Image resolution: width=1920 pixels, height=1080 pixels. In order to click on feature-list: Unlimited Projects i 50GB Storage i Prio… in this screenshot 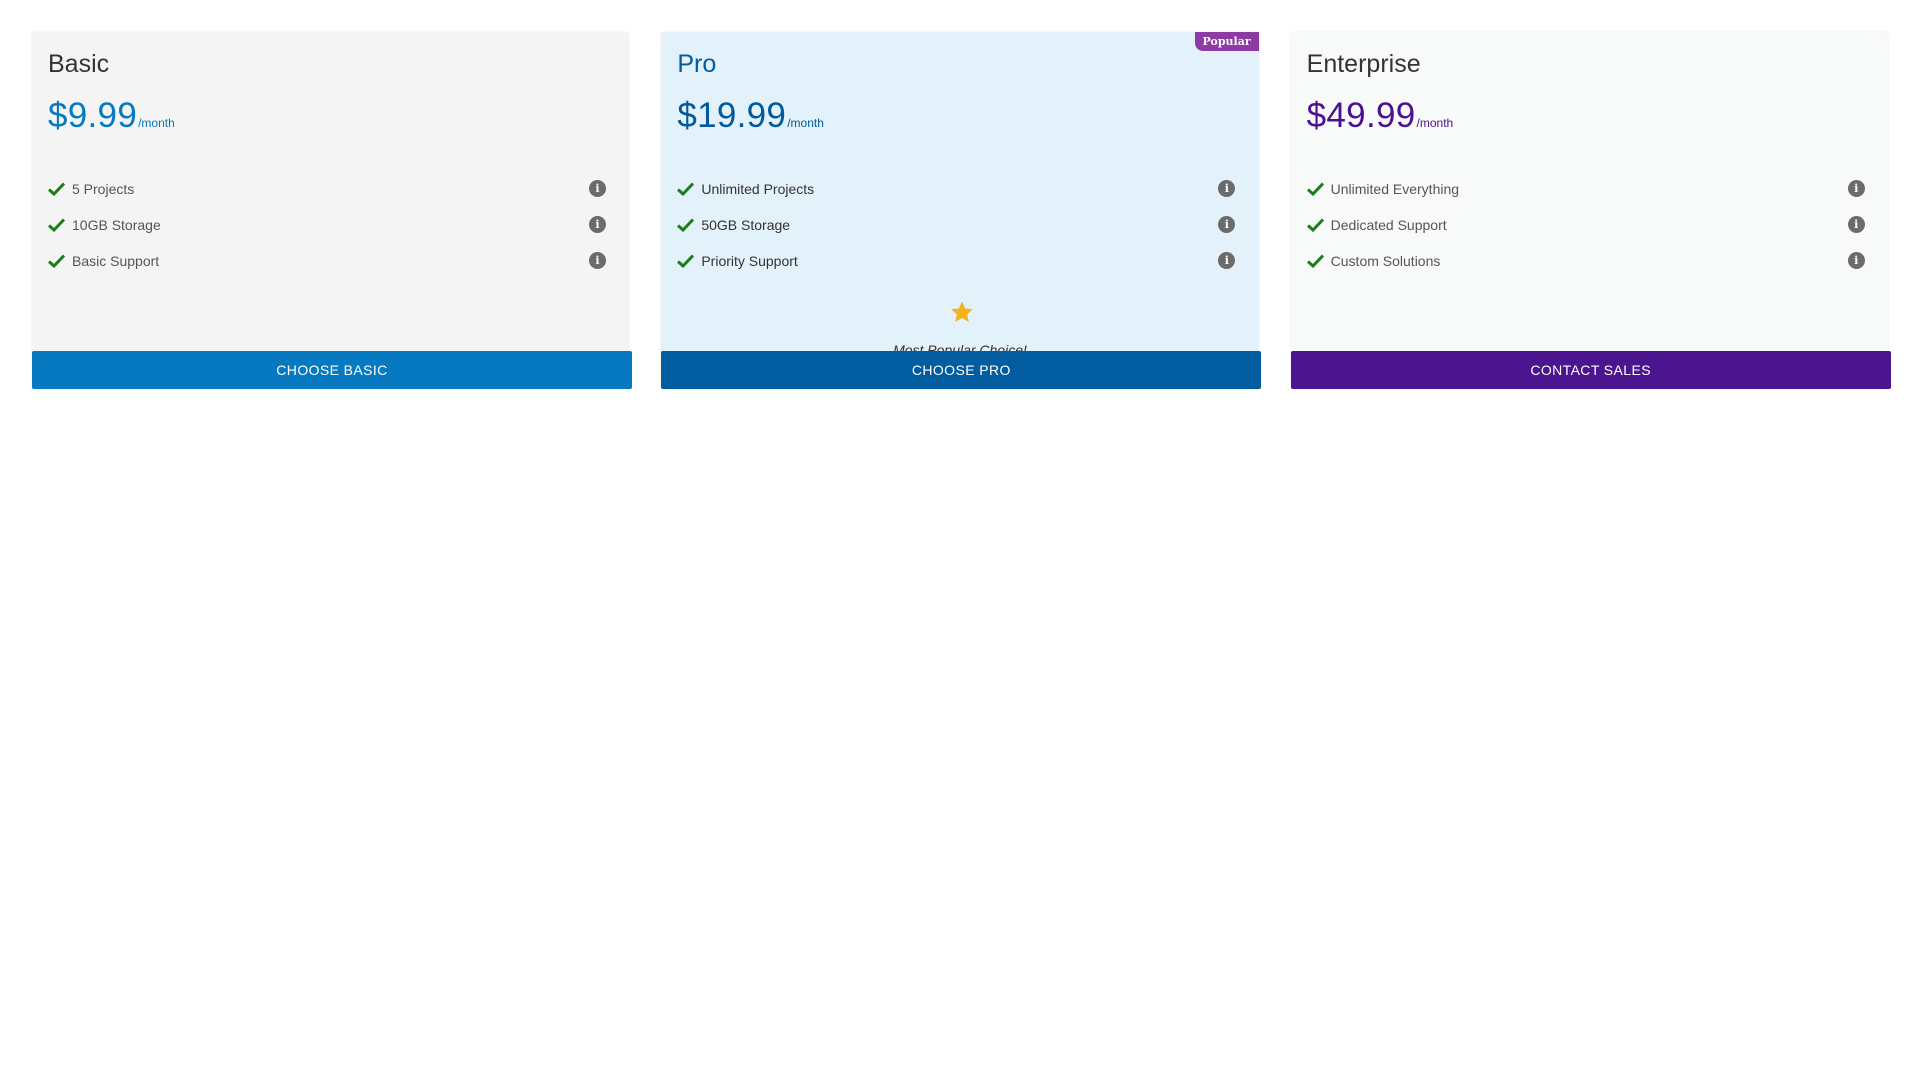, I will do `click(956, 238)`.